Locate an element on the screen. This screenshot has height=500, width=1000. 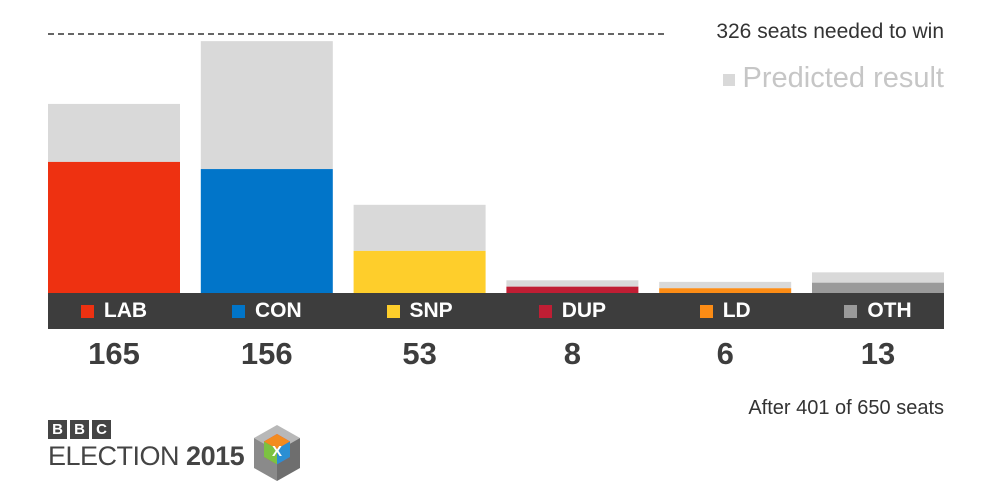
party-swatch-lab is located at coordinates (87, 311).